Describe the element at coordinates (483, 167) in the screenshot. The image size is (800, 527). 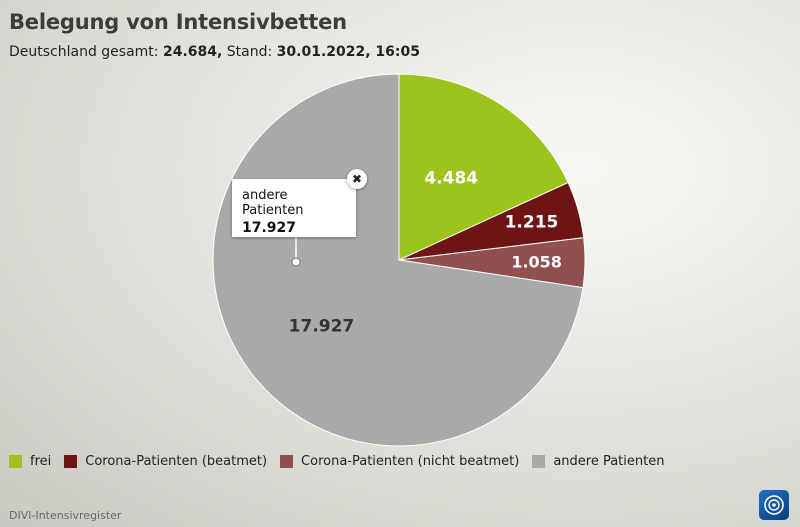
I see `pie-slice-frei` at that location.